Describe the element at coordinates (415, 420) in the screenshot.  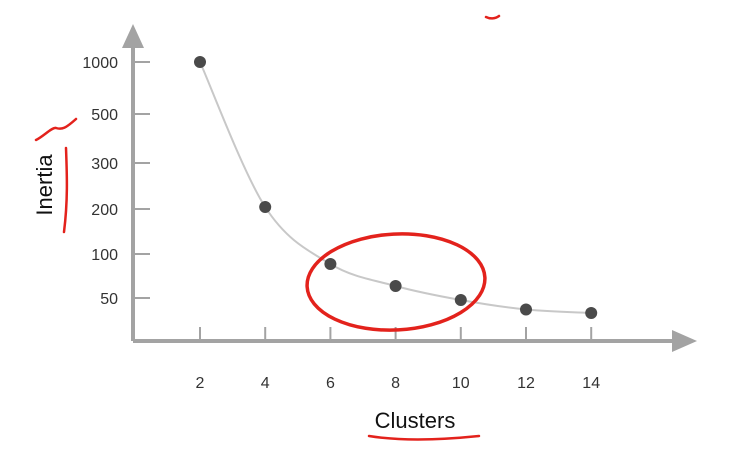
I see `x-axis-title: Clusters` at that location.